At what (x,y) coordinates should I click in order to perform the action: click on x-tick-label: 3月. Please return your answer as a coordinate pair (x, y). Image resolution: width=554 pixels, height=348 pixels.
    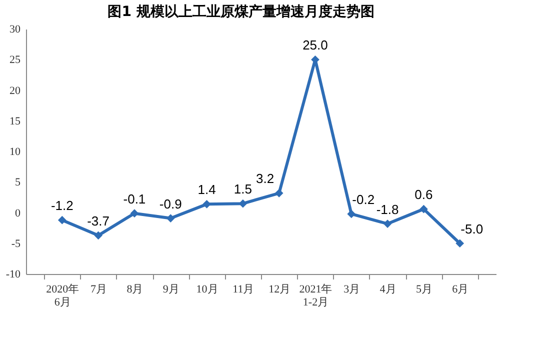
    Looking at the image, I should click on (352, 290).